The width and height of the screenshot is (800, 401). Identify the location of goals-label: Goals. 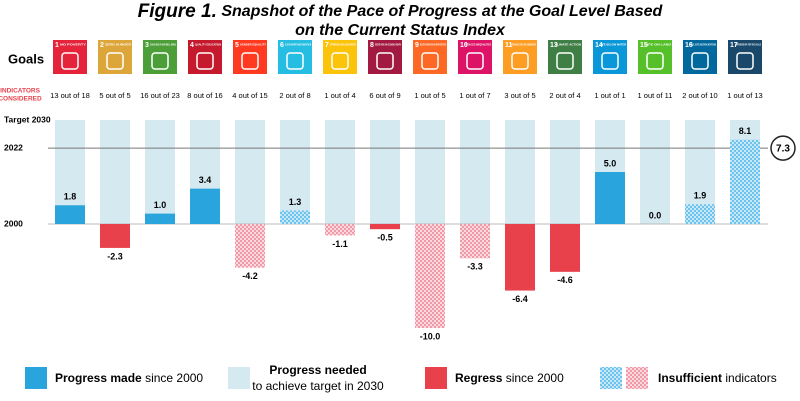
(26, 58).